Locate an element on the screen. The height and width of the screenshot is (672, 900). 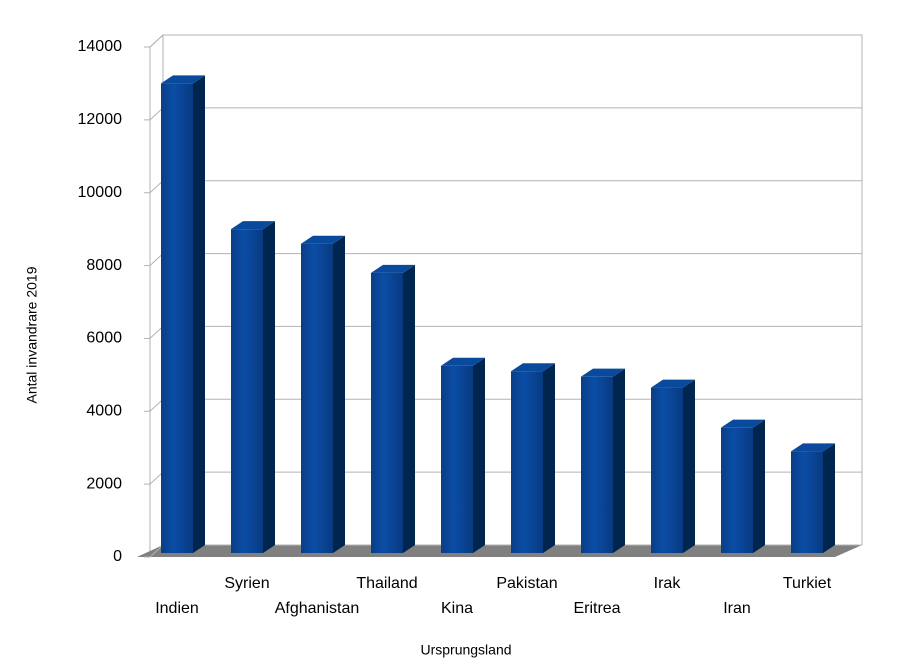
x-tick-label: Indien is located at coordinates (177, 608).